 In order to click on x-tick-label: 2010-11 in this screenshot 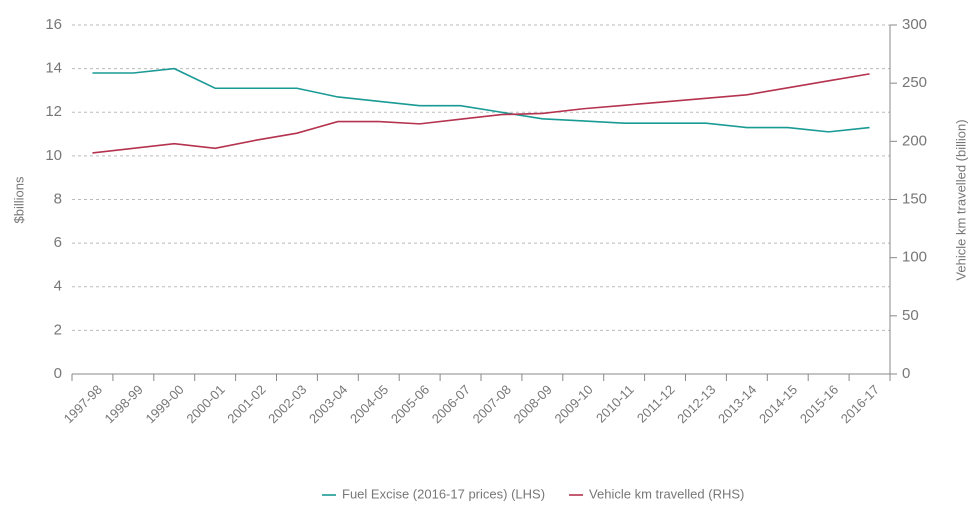, I will do `click(615, 404)`.